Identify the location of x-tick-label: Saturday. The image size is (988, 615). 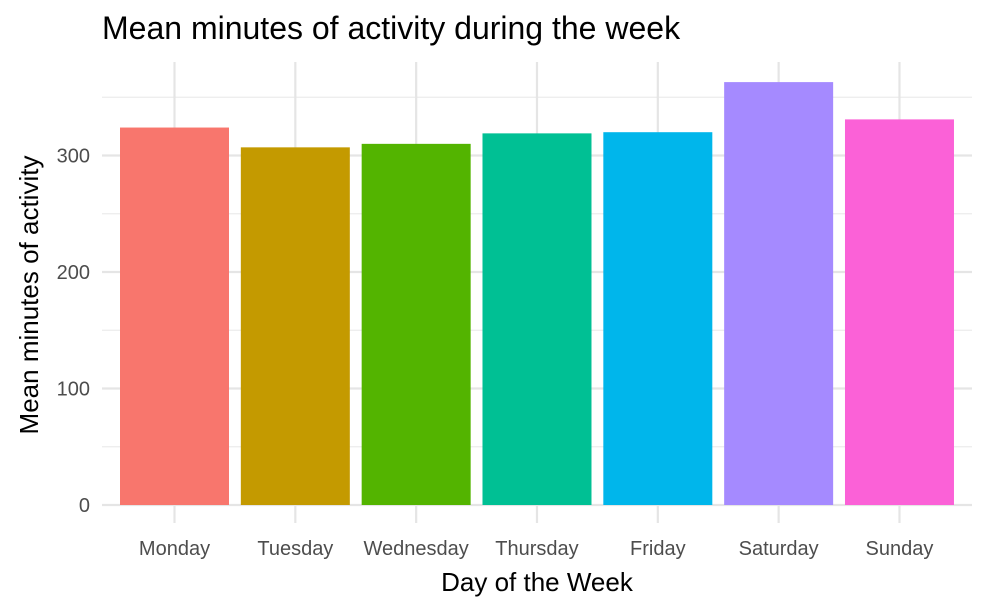
(779, 549).